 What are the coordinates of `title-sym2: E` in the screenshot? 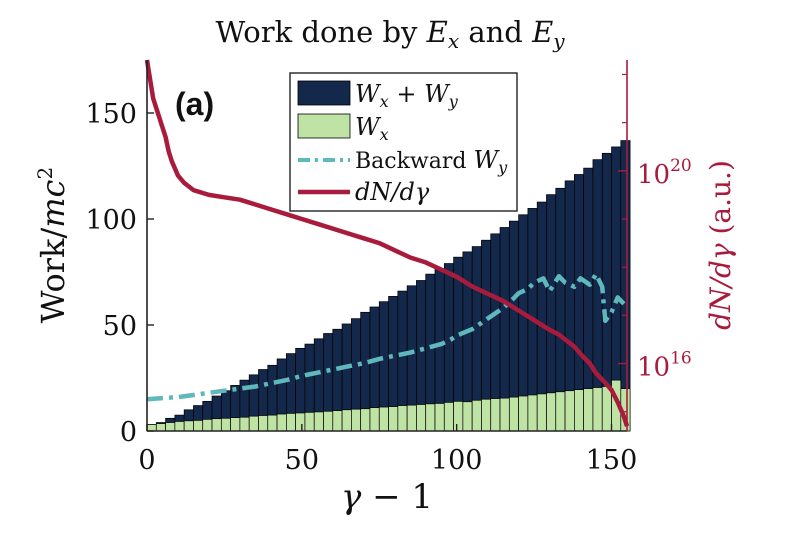 It's located at (542, 32).